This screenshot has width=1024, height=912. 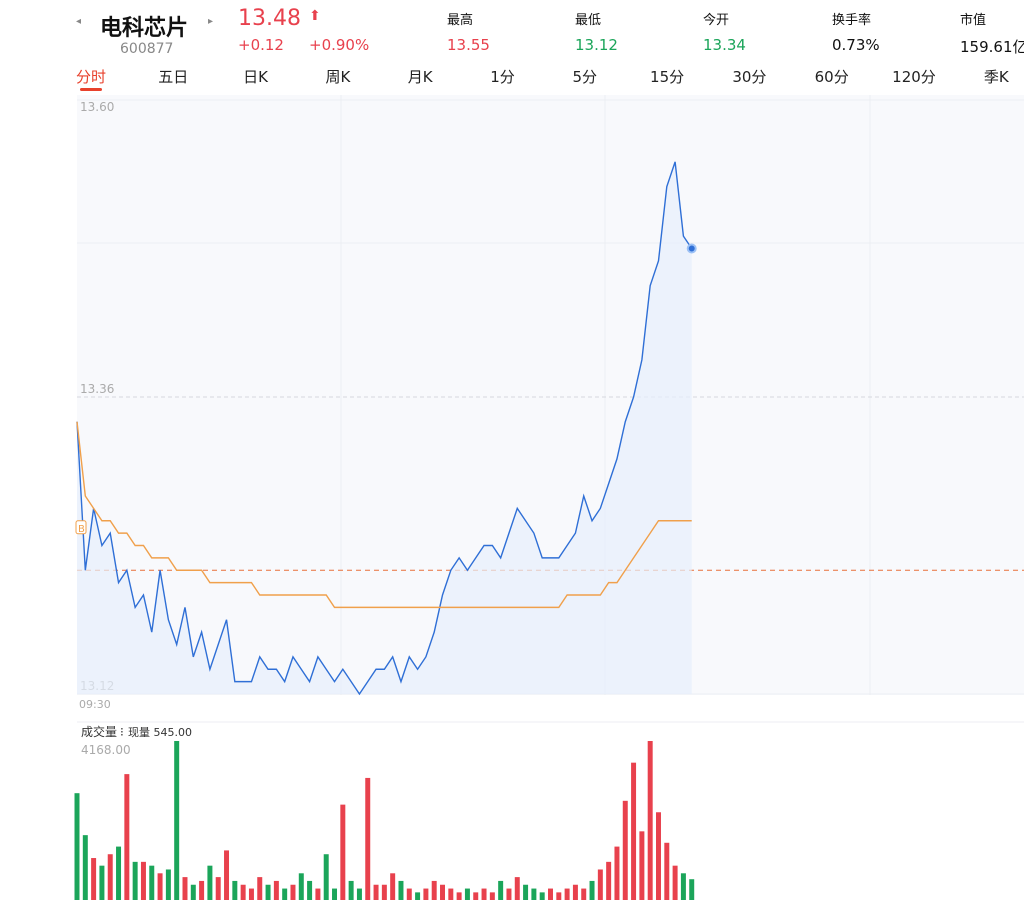 What do you see at coordinates (81, 527) in the screenshot?
I see `marker-bg` at bounding box center [81, 527].